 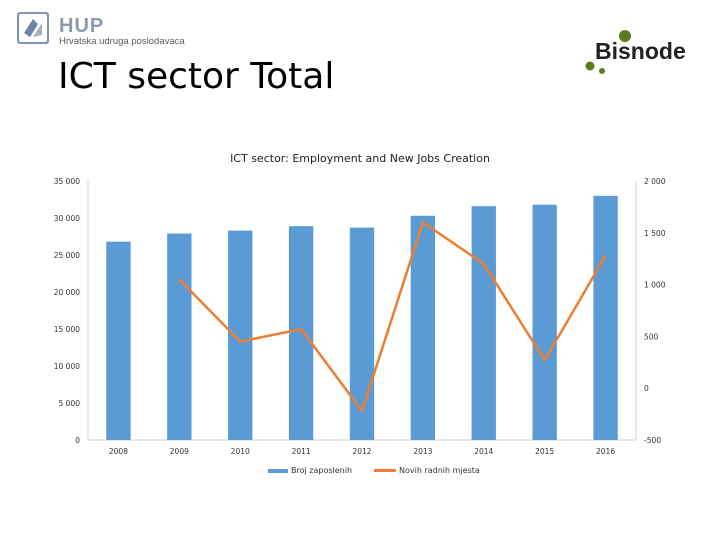 What do you see at coordinates (422, 451) in the screenshot?
I see `x-axis-tick-label: 2013` at bounding box center [422, 451].